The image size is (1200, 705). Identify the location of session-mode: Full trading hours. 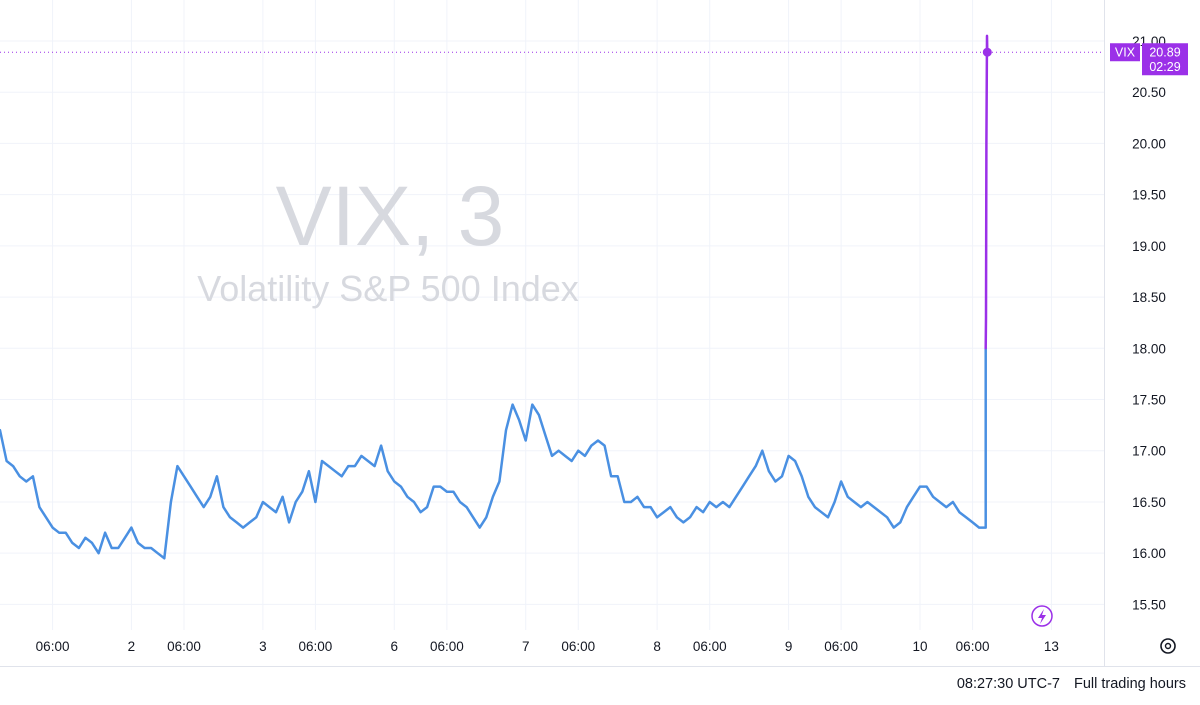
(1129, 684).